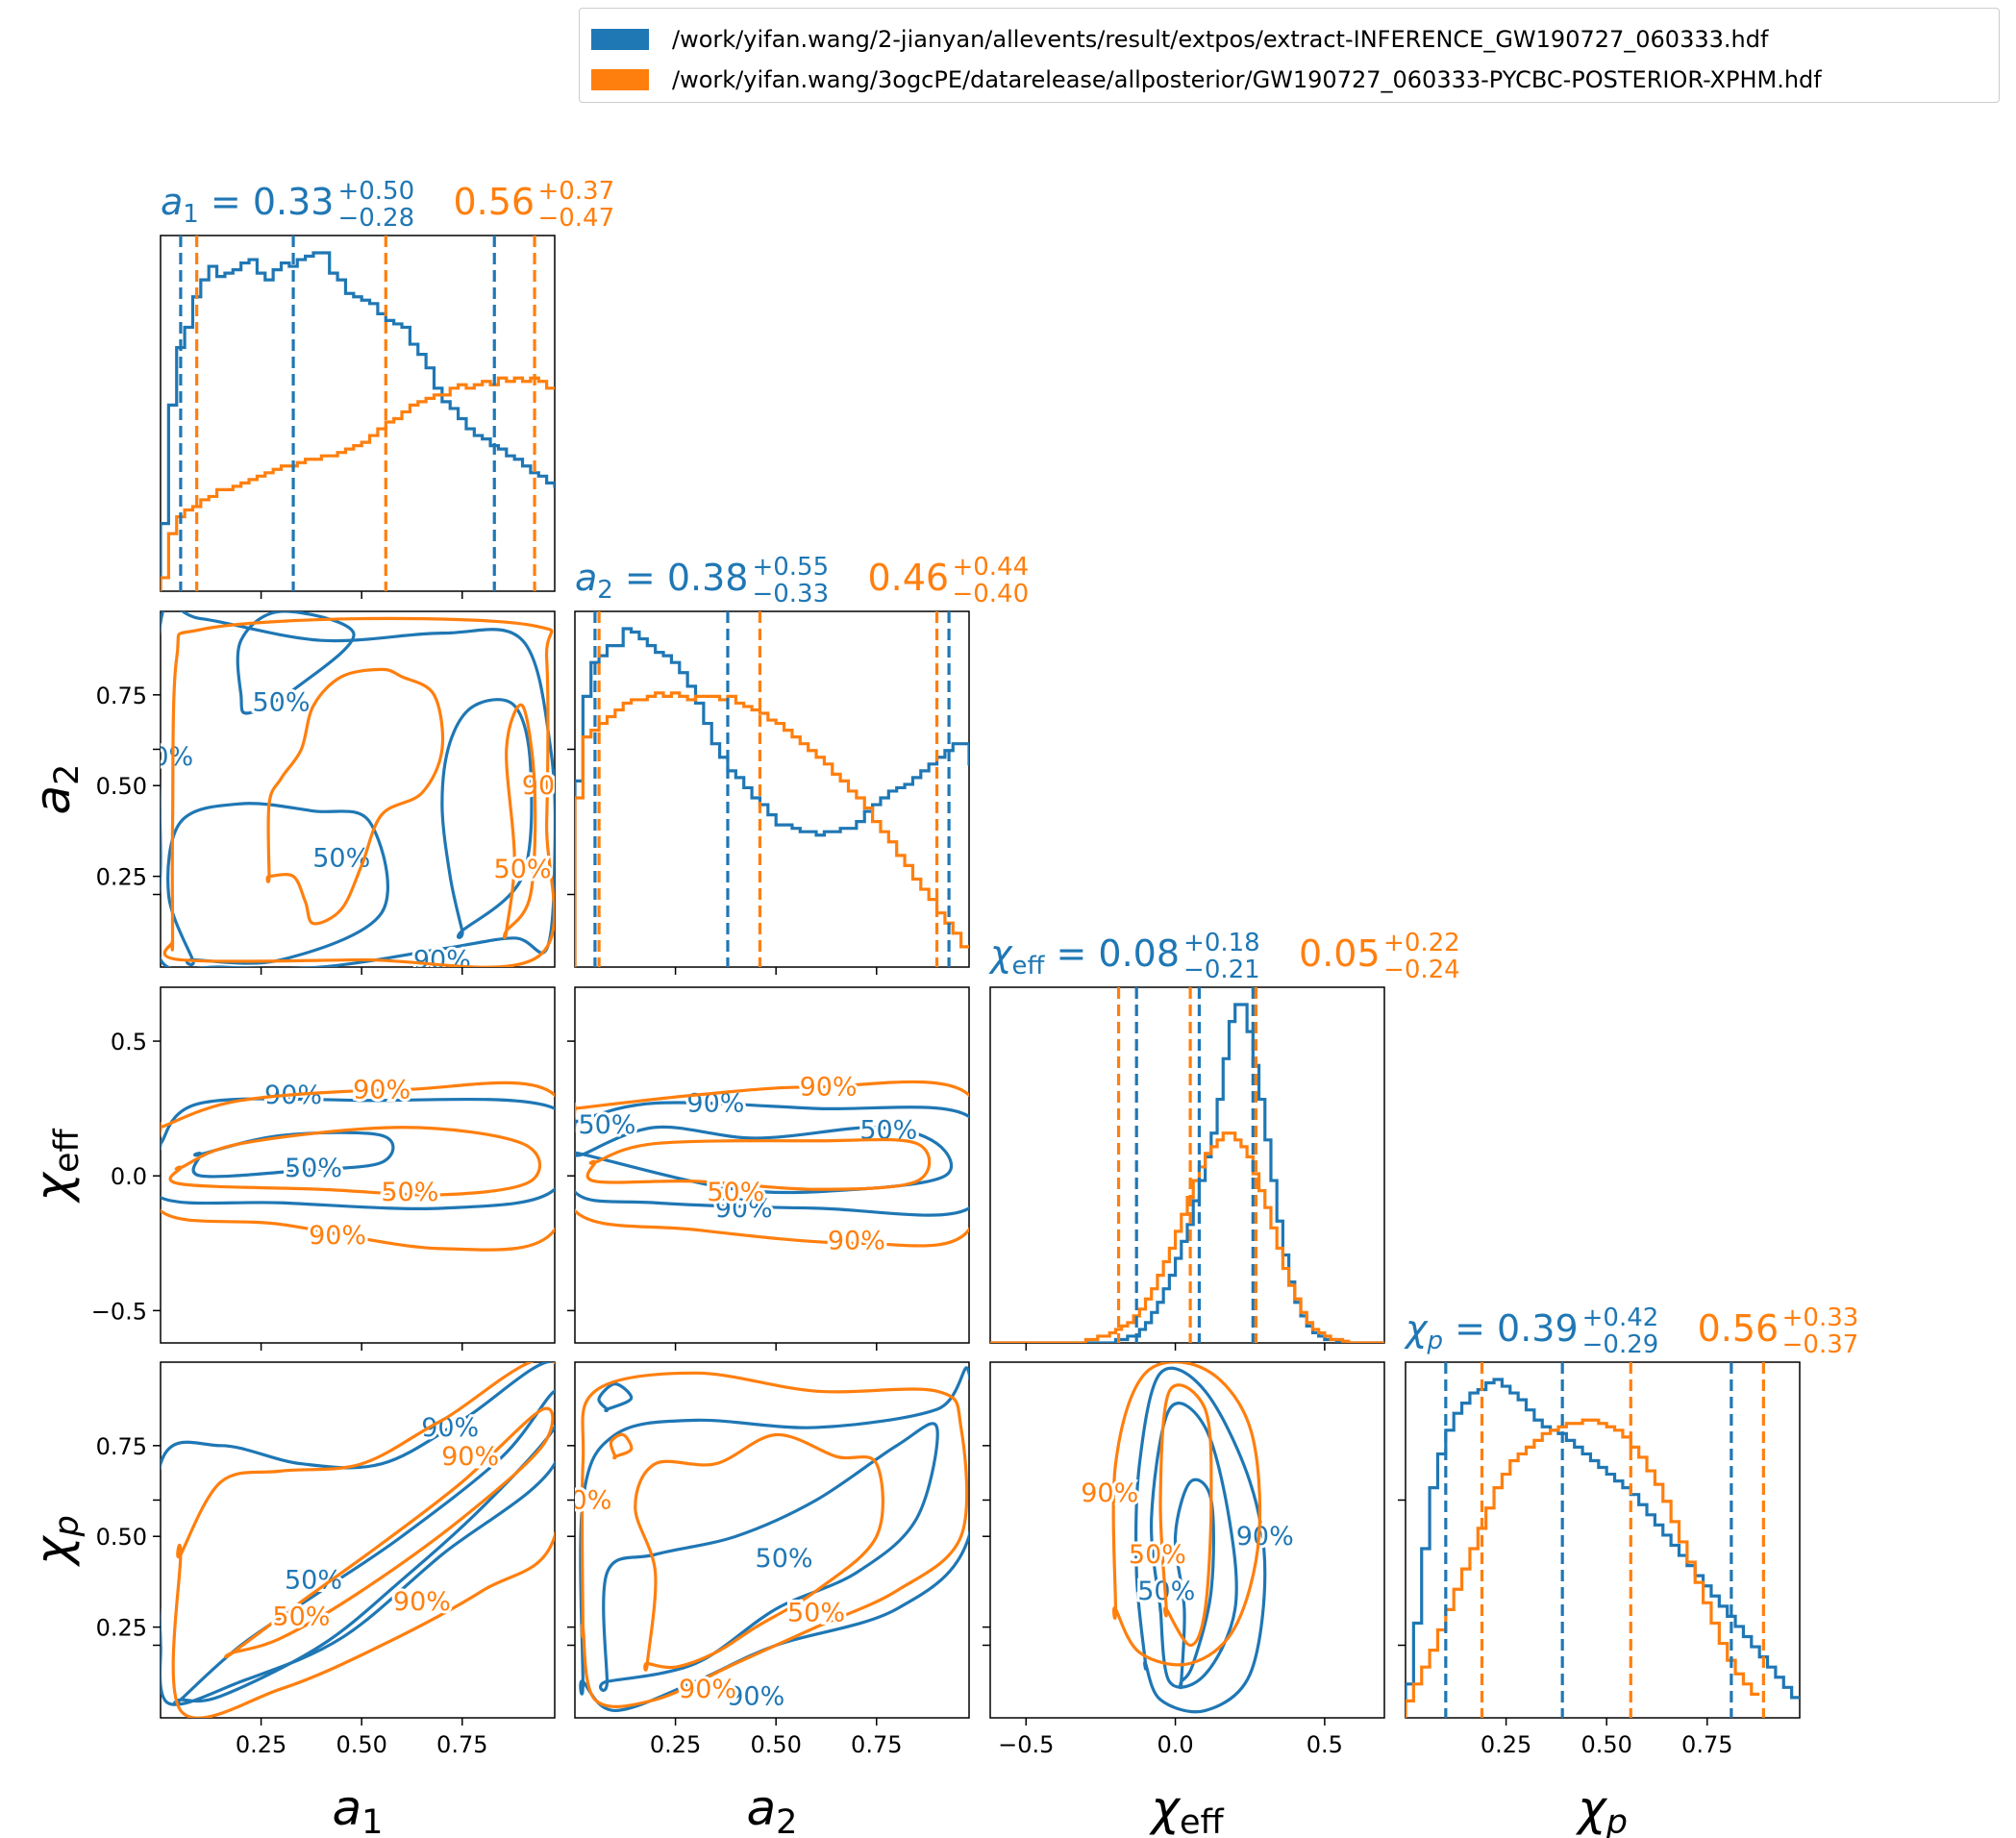 The width and height of the screenshot is (2016, 1838). What do you see at coordinates (661, 581) in the screenshot?
I see `title-blue-a_2: a2 = 0.38` at bounding box center [661, 581].